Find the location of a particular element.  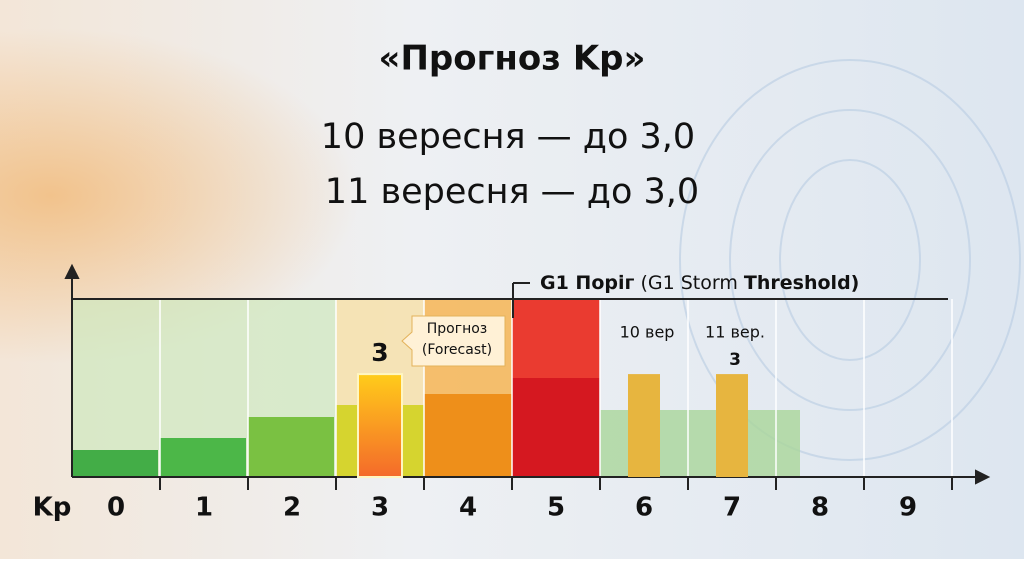

x-tick-label: 1 is located at coordinates (204, 508).